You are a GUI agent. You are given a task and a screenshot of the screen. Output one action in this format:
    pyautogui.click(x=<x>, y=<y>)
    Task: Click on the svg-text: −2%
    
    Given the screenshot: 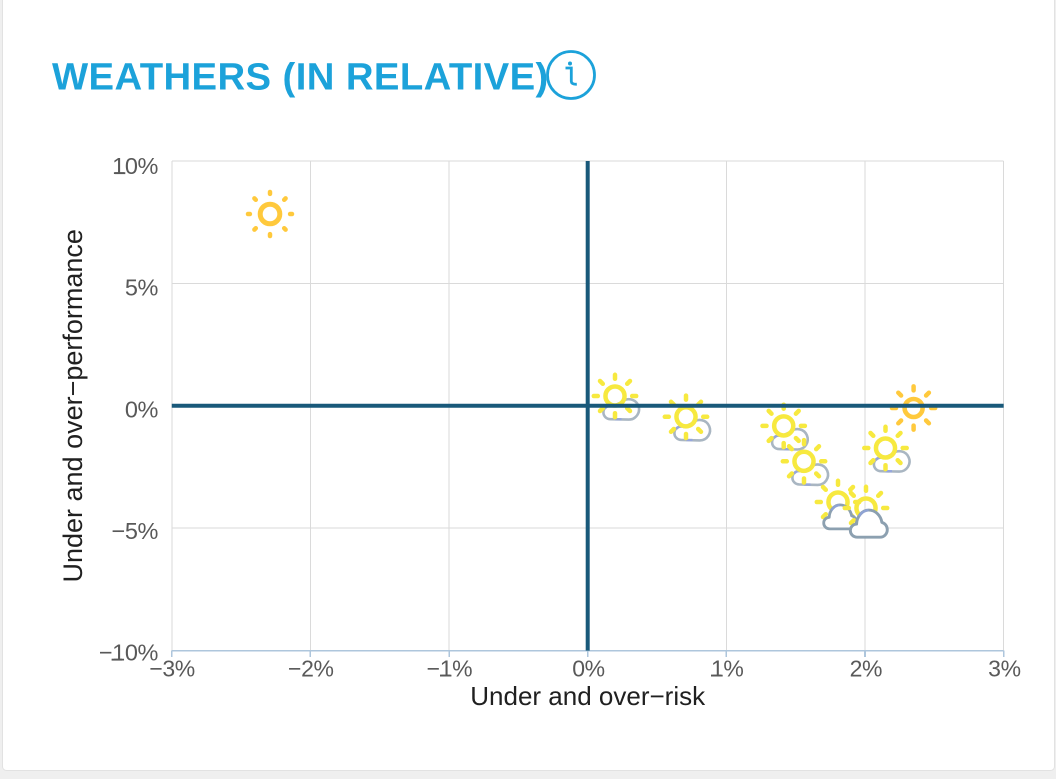 What is the action you would take?
    pyautogui.click(x=310, y=669)
    